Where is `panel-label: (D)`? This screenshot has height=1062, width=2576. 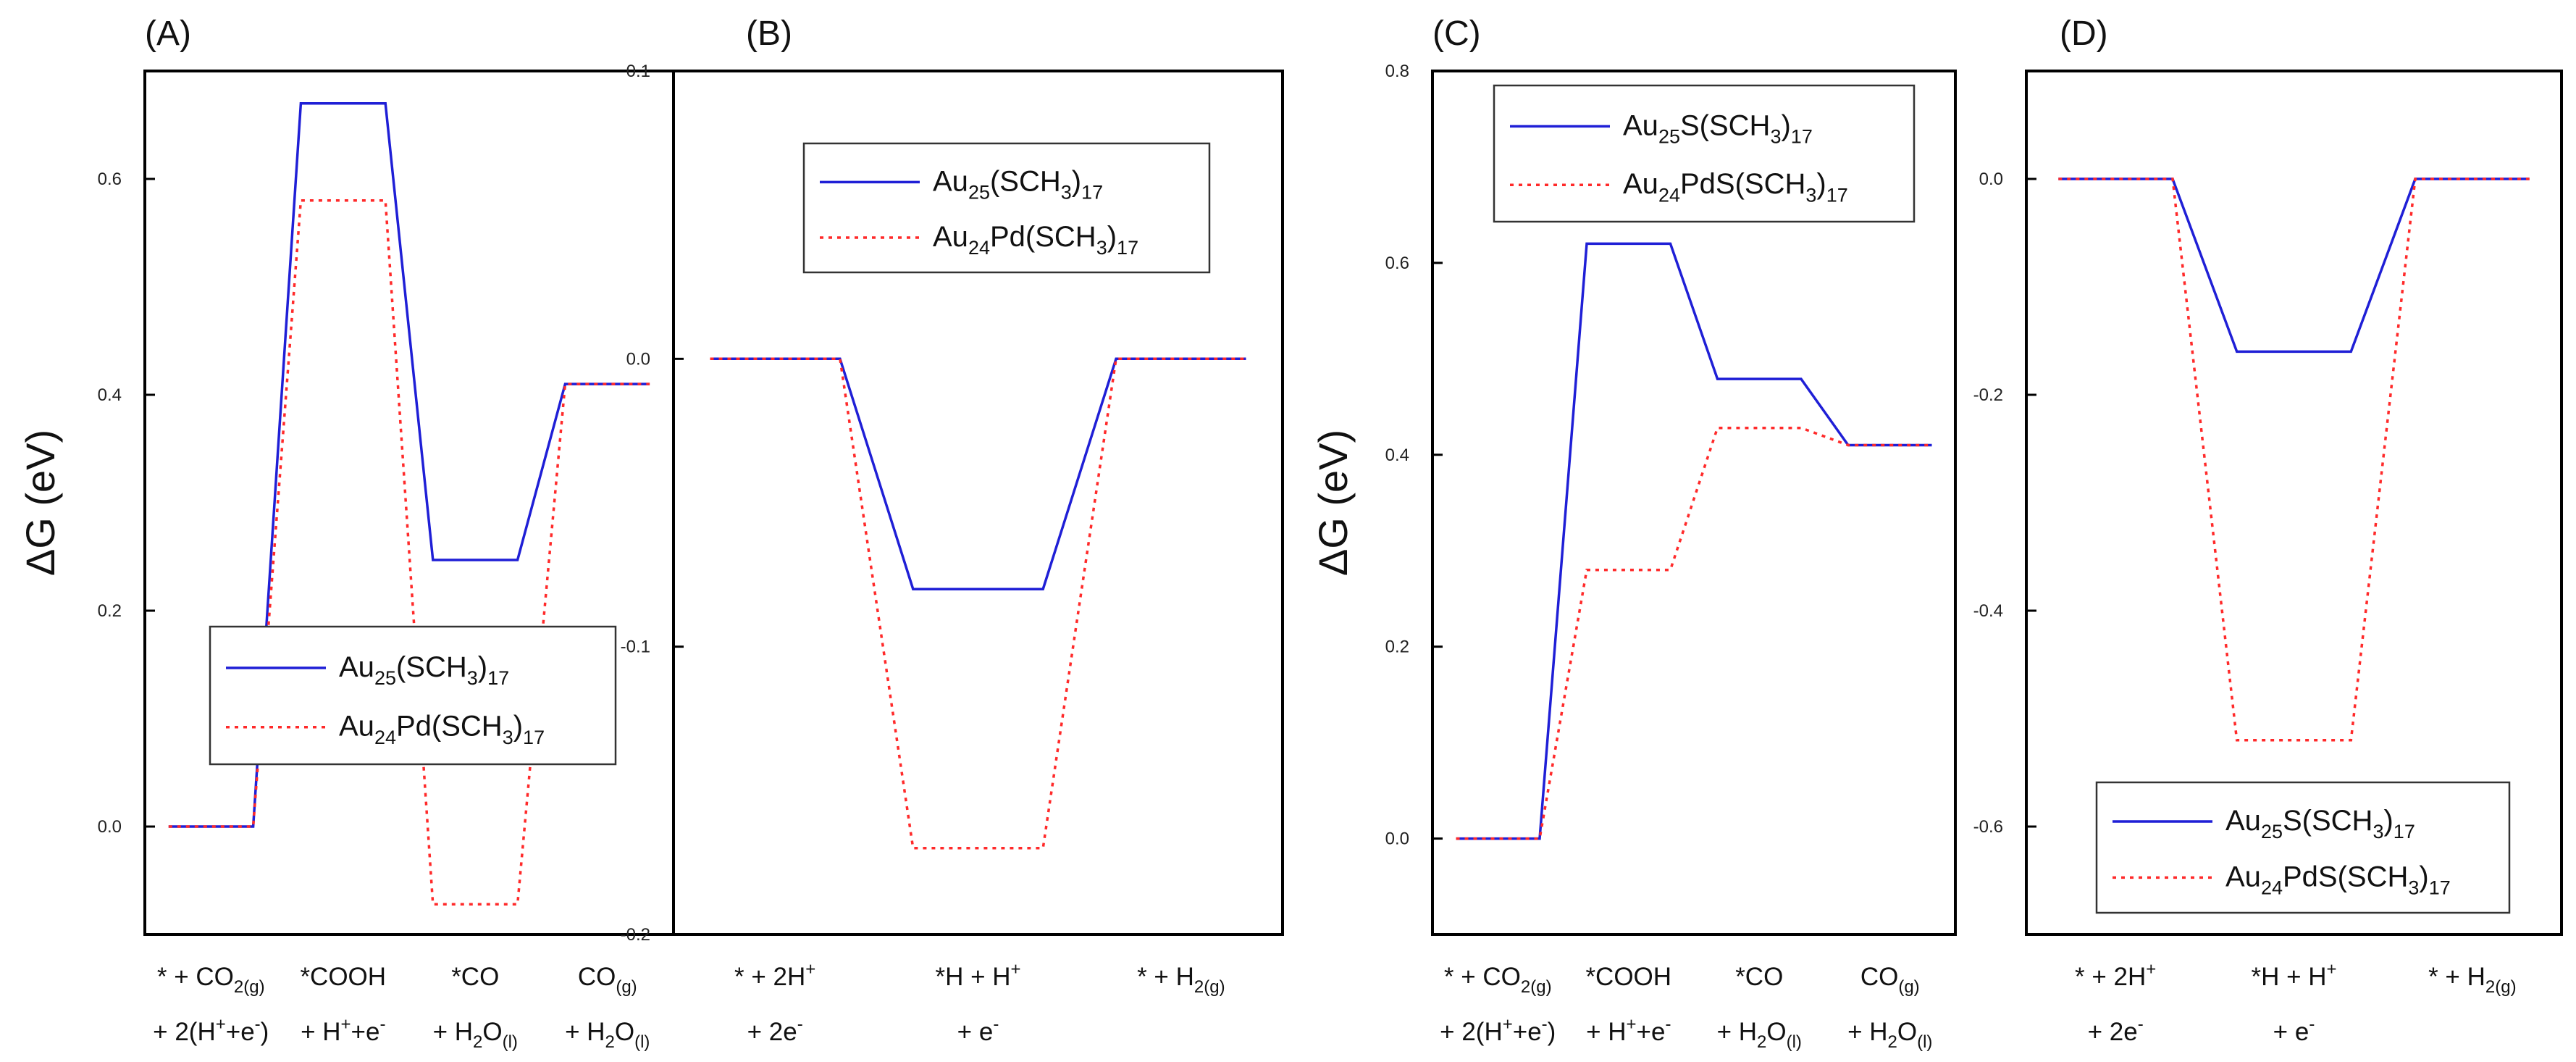 panel-label: (D) is located at coordinates (2084, 33).